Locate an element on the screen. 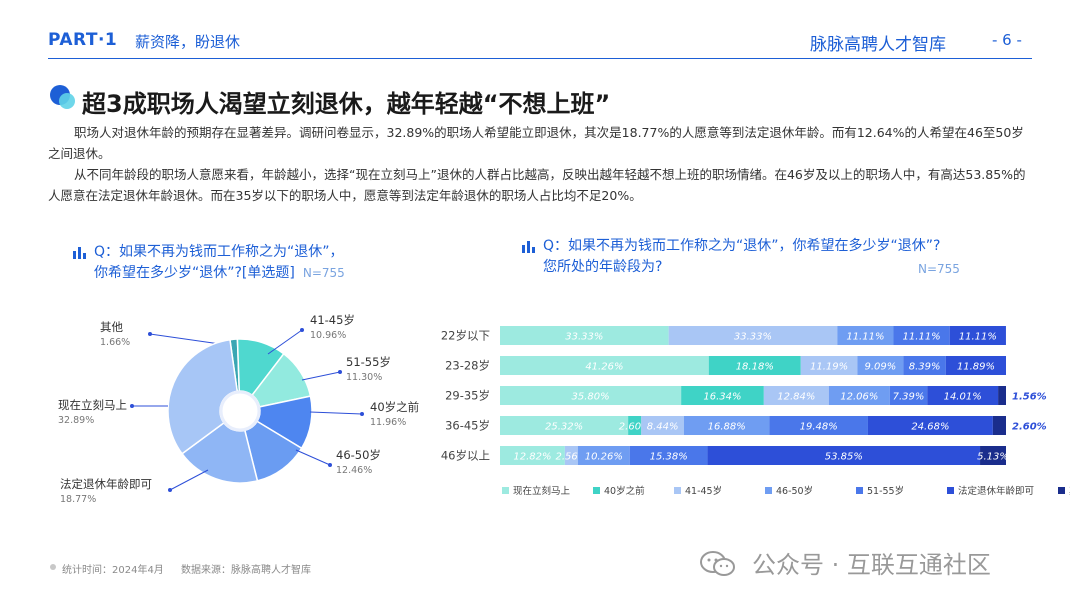 The height and width of the screenshot is (608, 1080). bar-value-label: 11.89% is located at coordinates (976, 367).